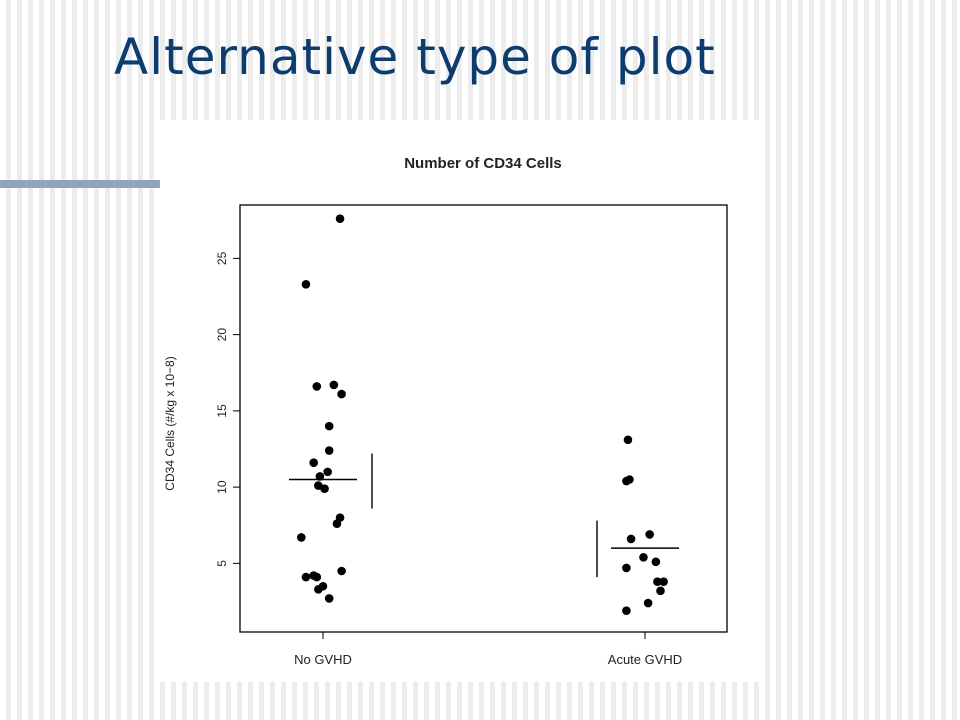 This screenshot has height=720, width=960. I want to click on y-axis-label: CD34 Cells (#/kg x 10−8), so click(170, 423).